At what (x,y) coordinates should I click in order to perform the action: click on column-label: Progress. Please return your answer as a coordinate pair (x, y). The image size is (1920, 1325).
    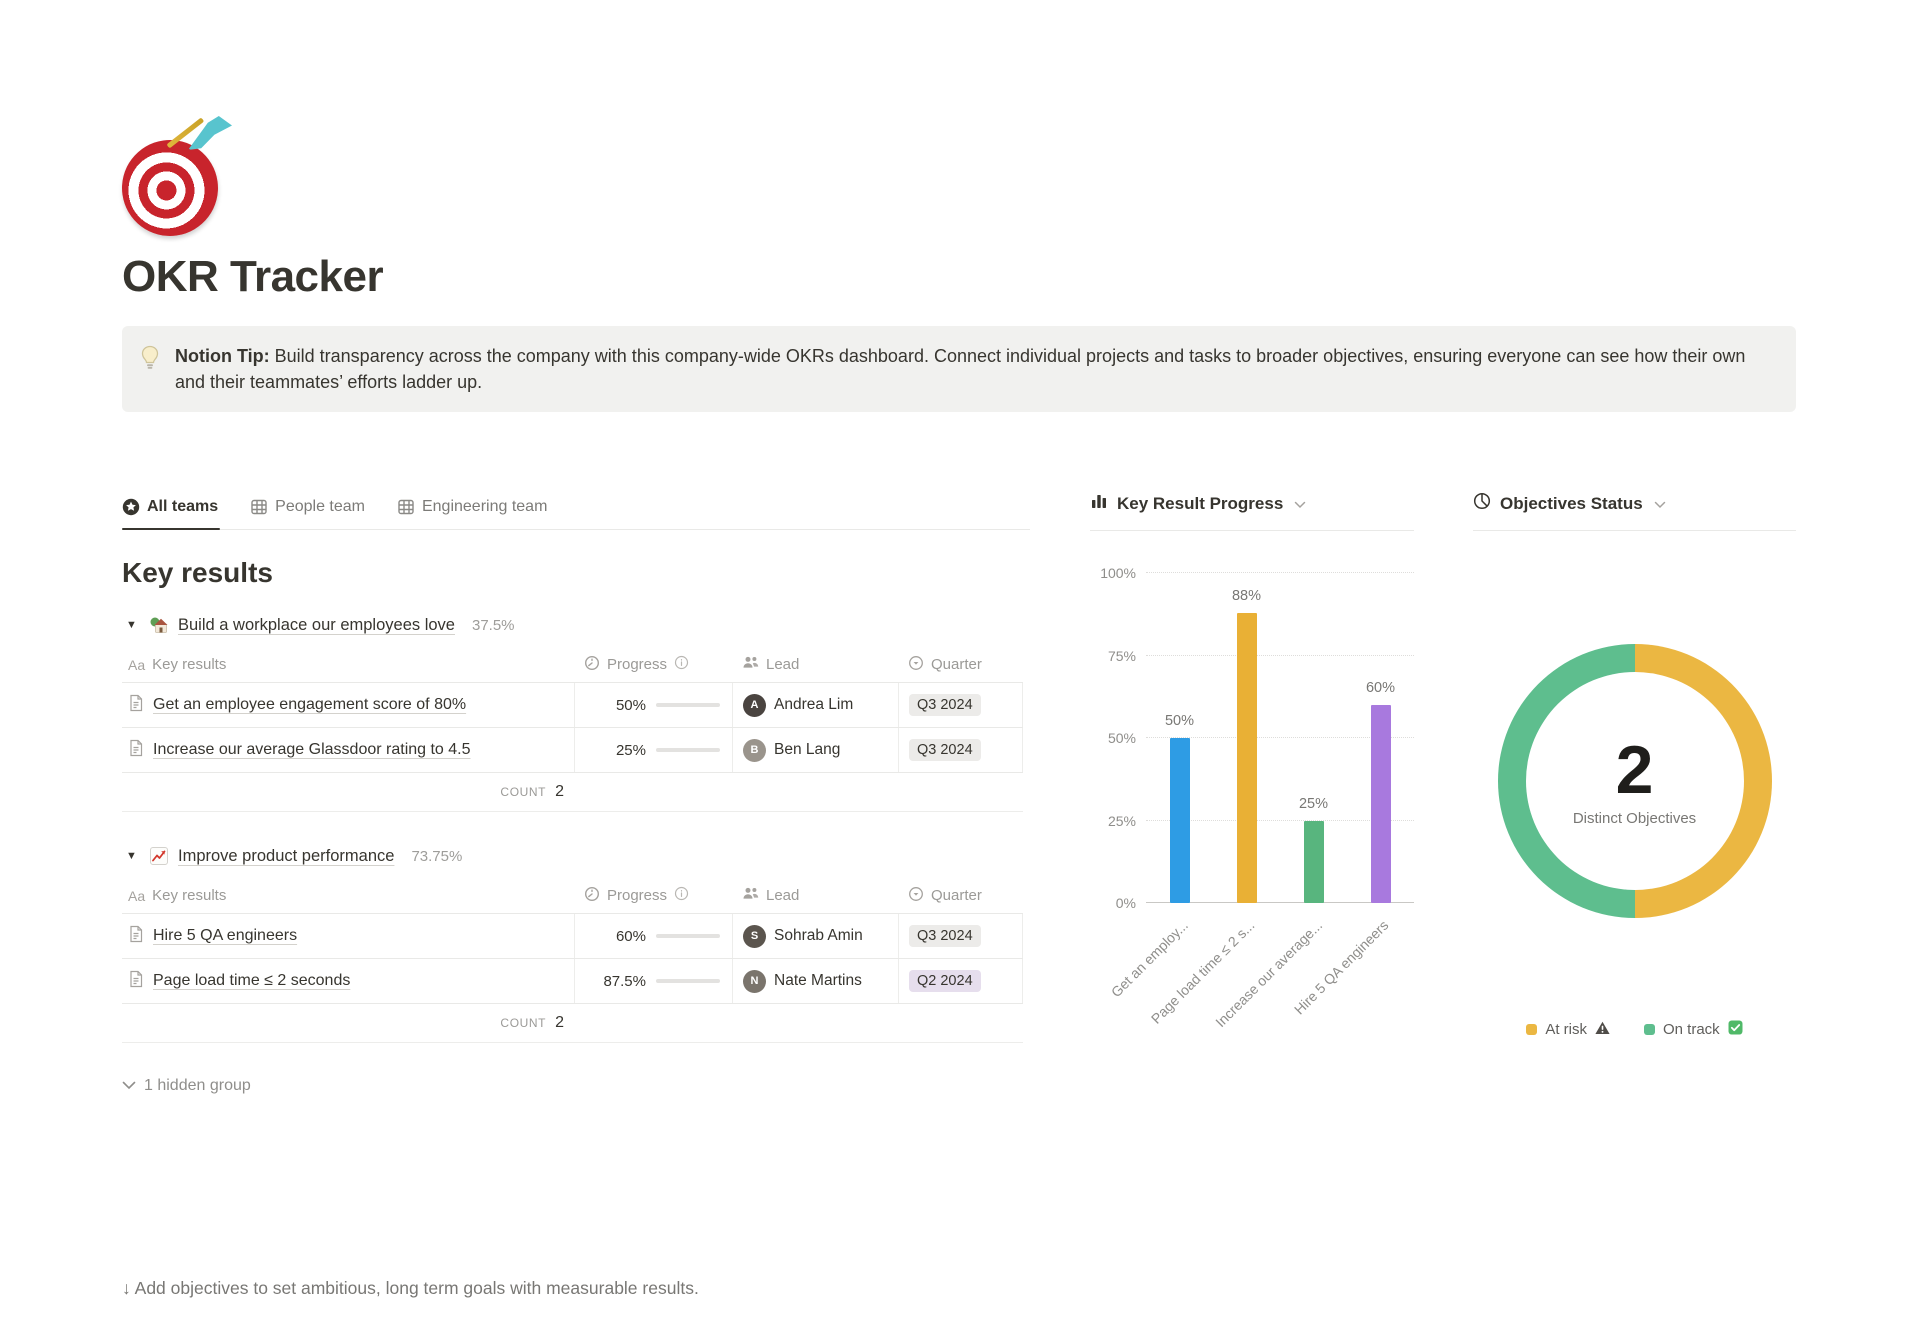
    Looking at the image, I should click on (637, 665).